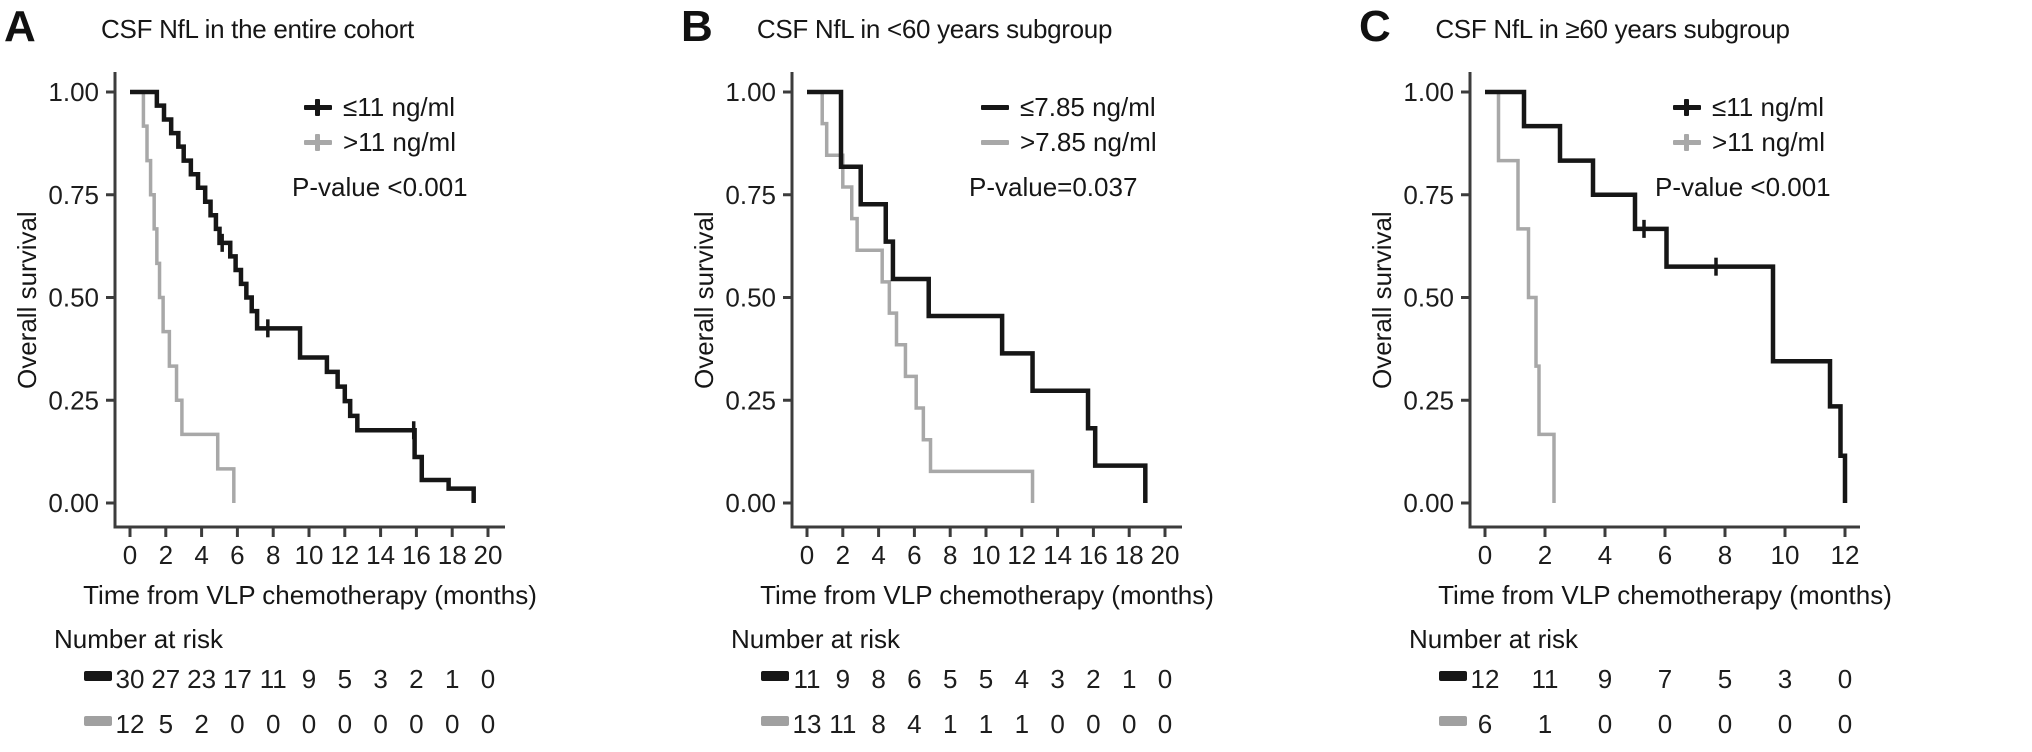 This screenshot has width=2032, height=752. Describe the element at coordinates (165, 679) in the screenshot. I see `risk-count: 27` at that location.